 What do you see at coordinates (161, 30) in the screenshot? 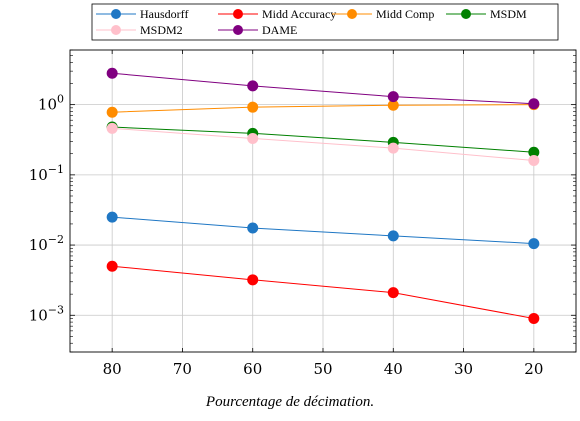
I see `legend-label: MSDM2` at bounding box center [161, 30].